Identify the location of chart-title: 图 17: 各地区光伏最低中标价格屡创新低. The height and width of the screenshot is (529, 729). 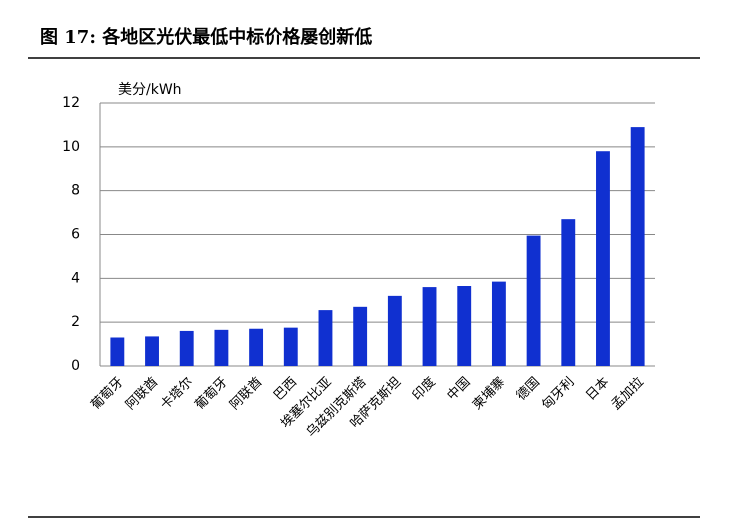
(206, 37).